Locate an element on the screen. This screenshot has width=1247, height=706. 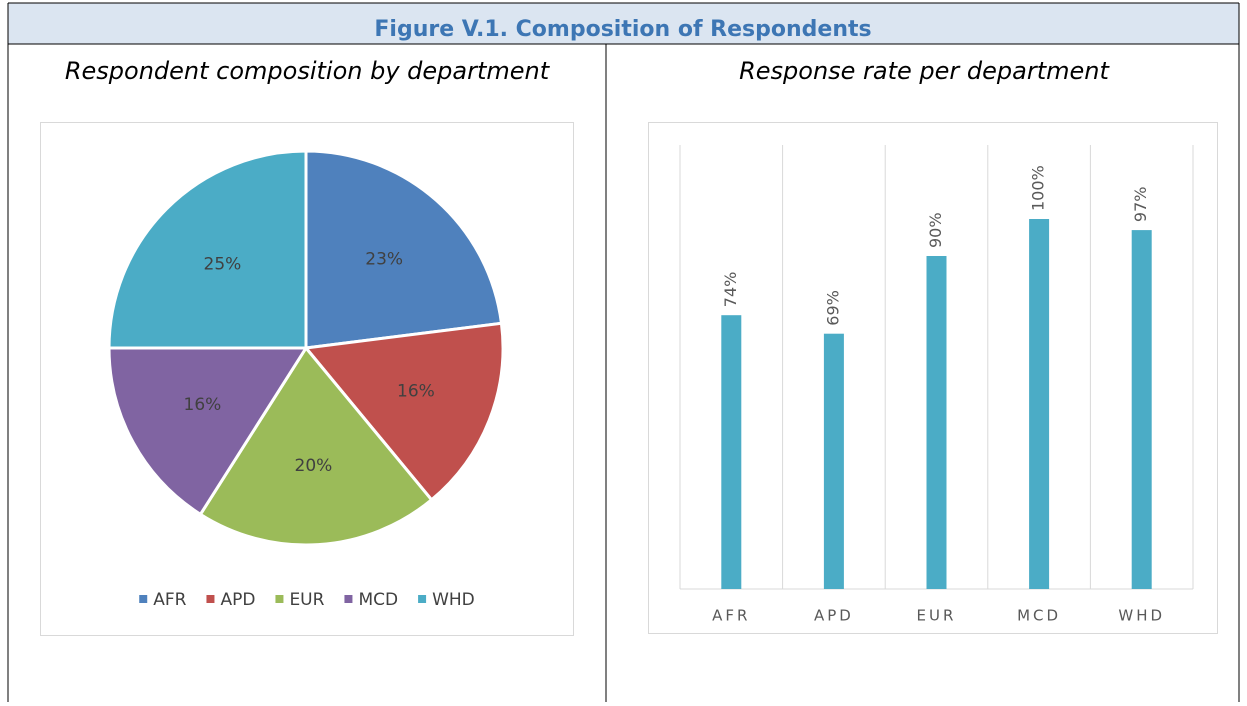
legend-label: WHD is located at coordinates (453, 600).